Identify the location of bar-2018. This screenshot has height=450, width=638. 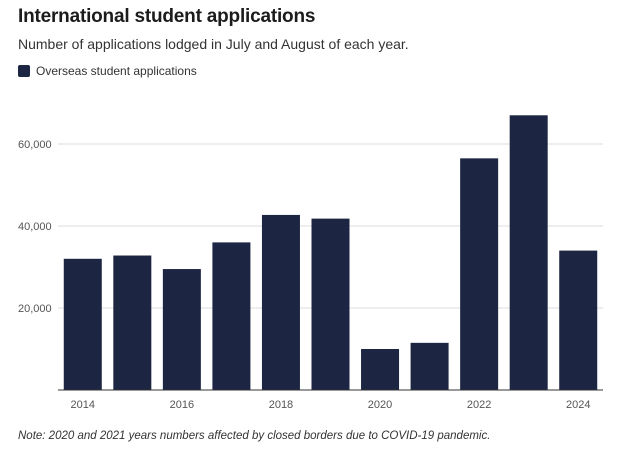
(280, 302).